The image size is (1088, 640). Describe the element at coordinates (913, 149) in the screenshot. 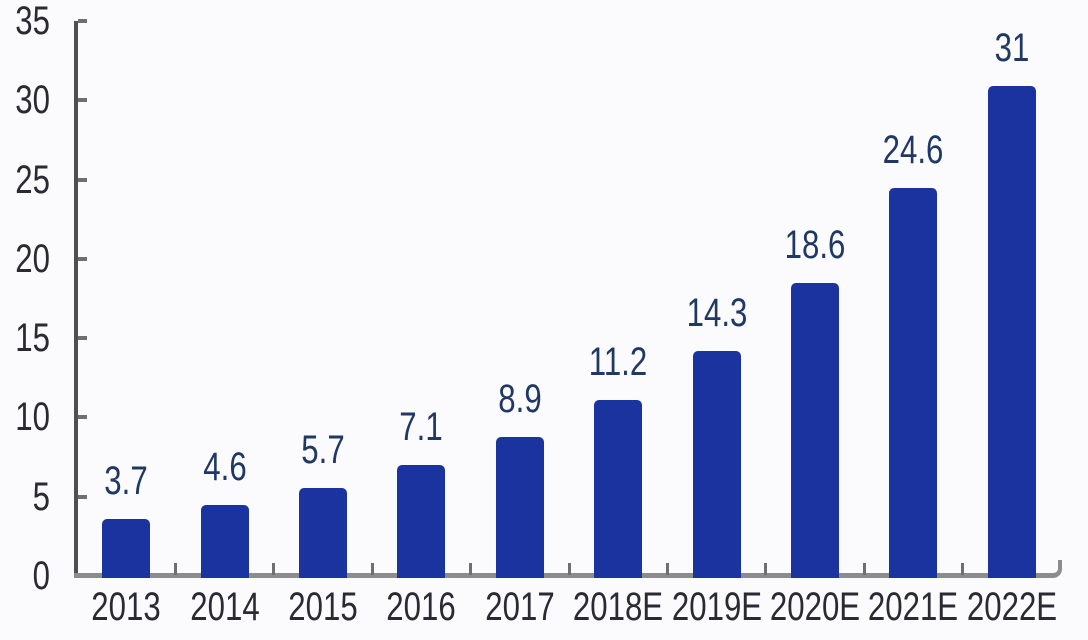

I see `bar-value-label: 24.6` at that location.